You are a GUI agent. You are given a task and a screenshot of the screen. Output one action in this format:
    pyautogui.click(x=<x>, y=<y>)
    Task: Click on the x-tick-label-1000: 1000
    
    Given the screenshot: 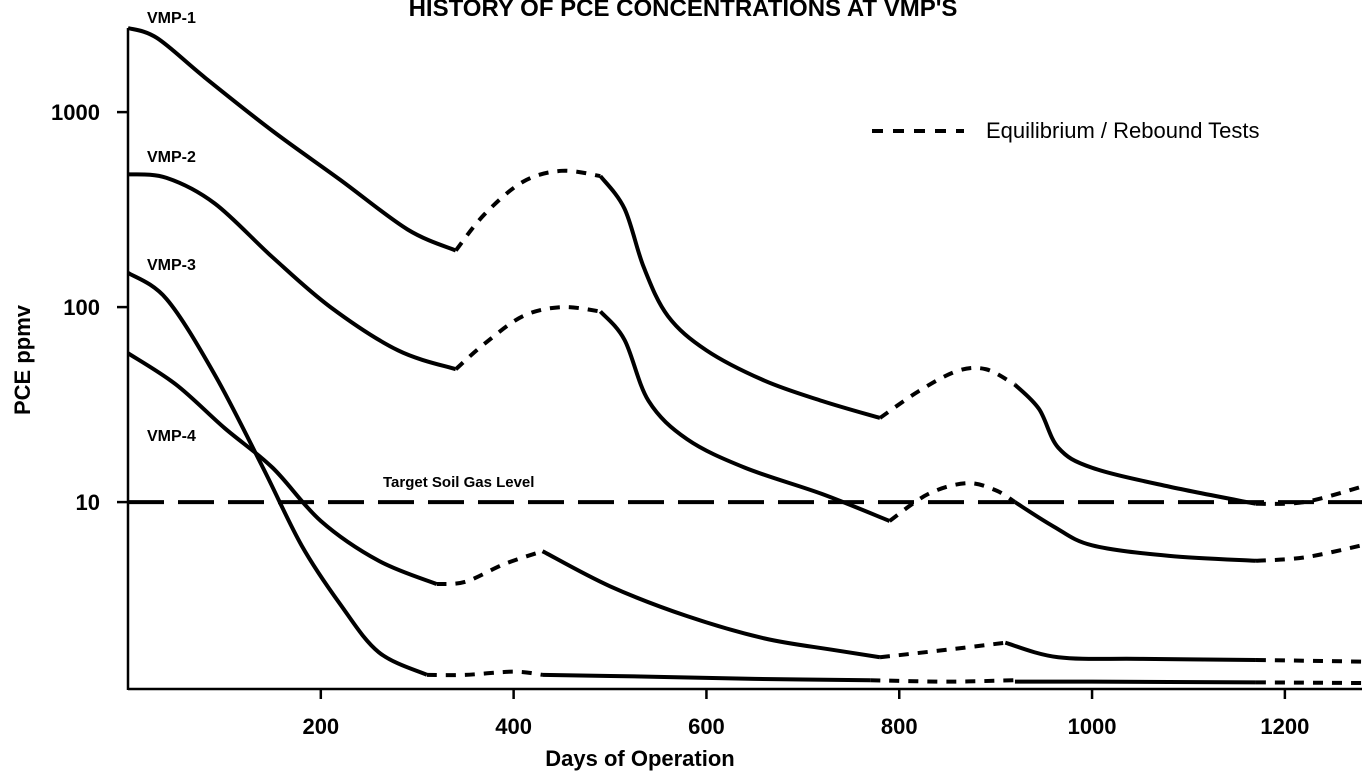 What is the action you would take?
    pyautogui.click(x=1092, y=726)
    